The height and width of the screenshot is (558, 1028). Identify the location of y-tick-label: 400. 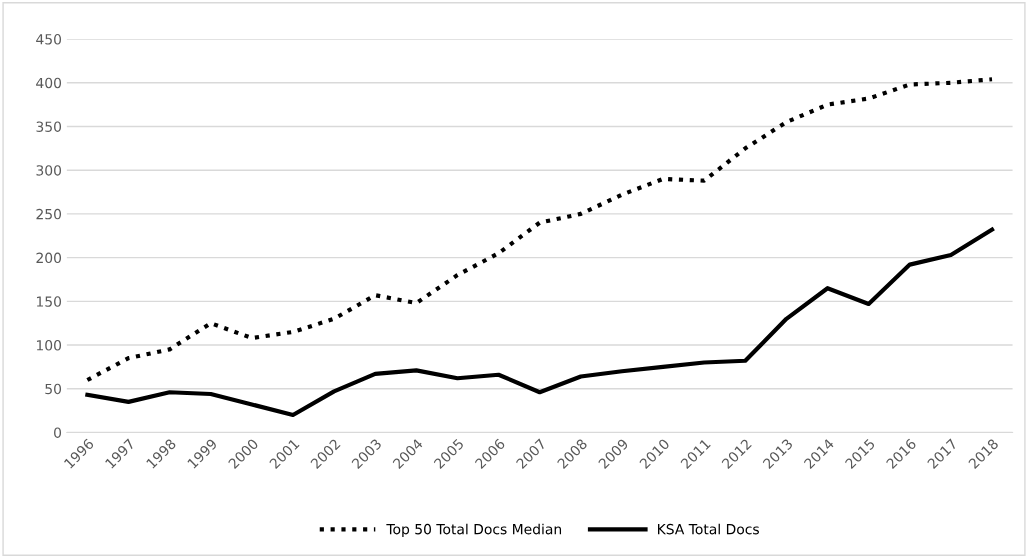
(49, 83).